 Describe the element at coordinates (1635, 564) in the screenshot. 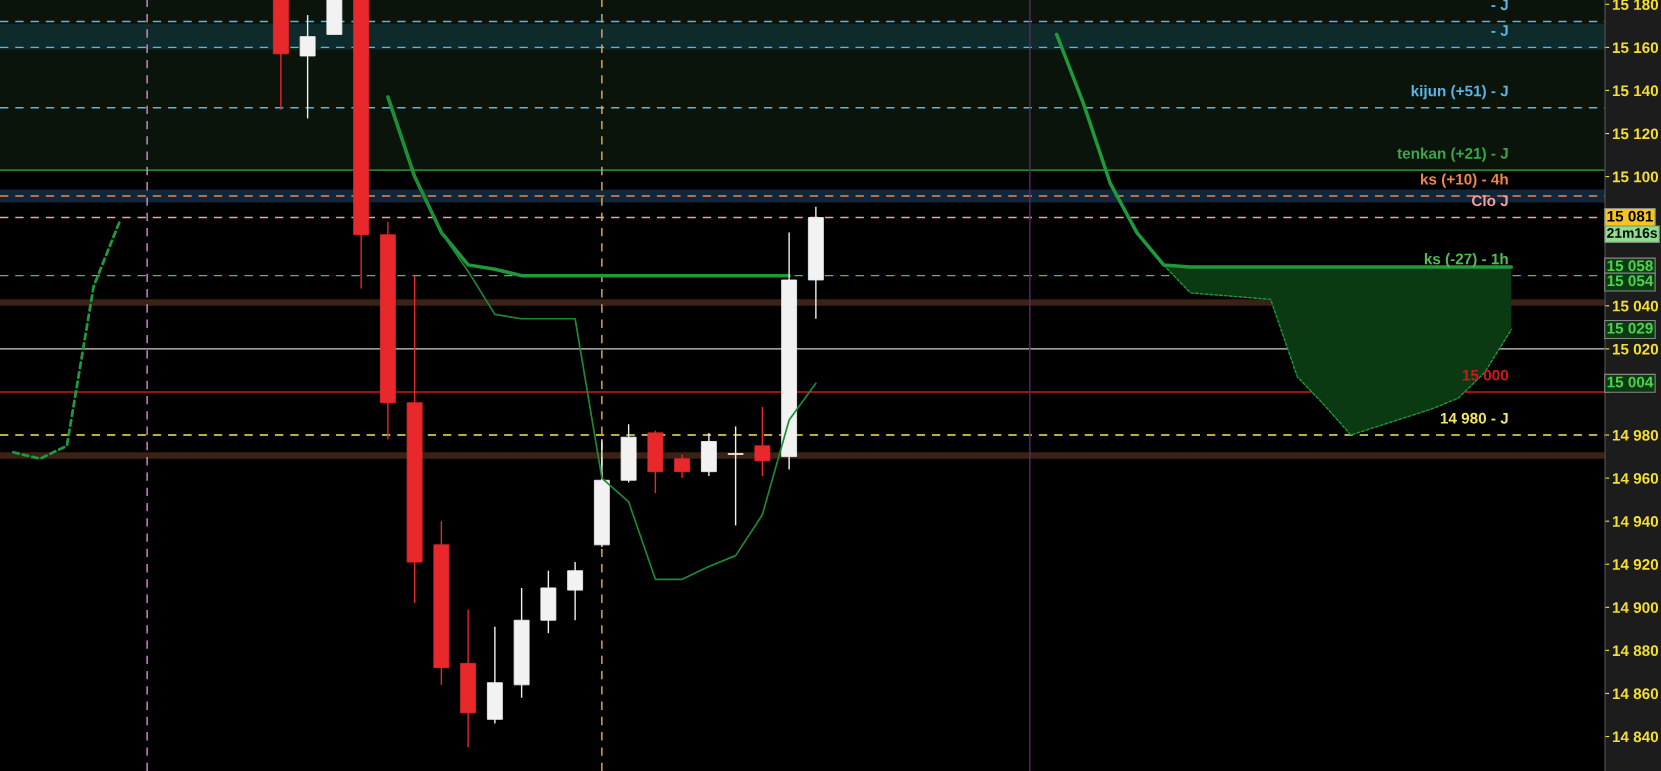

I see `y-tick-label: 14 920` at that location.